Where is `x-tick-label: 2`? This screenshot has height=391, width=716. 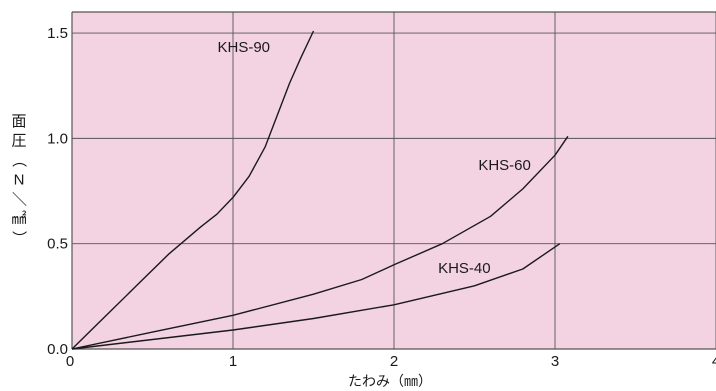
x-tick-label: 2 is located at coordinates (394, 361).